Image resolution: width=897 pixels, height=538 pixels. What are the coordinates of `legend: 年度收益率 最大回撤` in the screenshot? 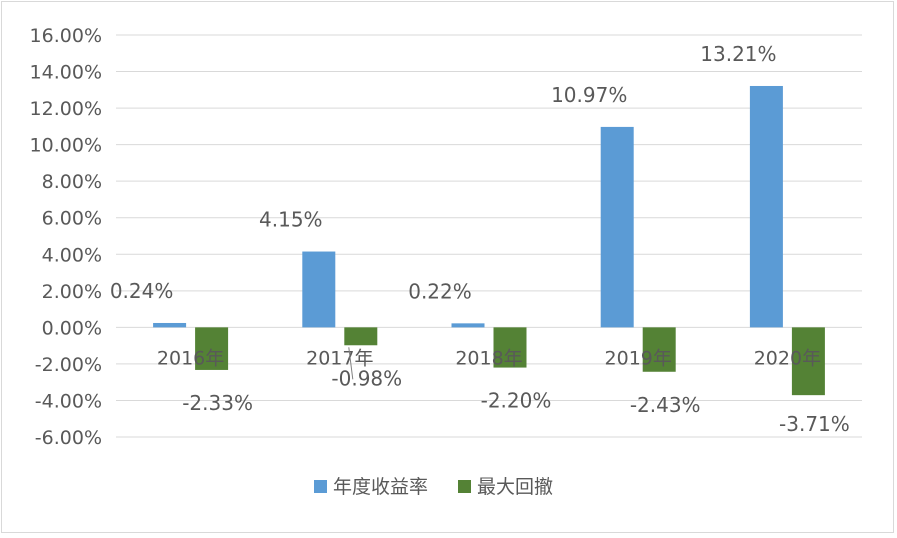 It's located at (433, 487).